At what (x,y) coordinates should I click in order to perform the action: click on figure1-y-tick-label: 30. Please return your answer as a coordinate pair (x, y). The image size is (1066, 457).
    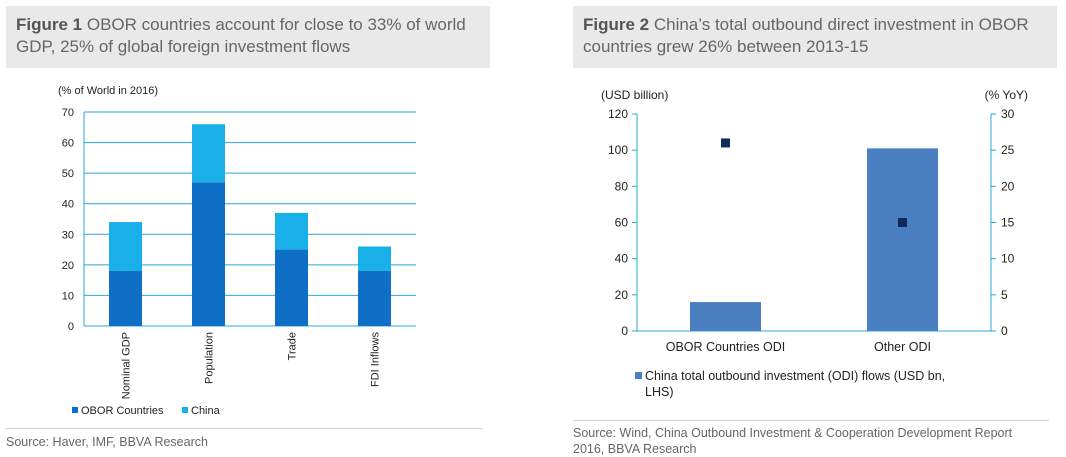
    Looking at the image, I should click on (68, 235).